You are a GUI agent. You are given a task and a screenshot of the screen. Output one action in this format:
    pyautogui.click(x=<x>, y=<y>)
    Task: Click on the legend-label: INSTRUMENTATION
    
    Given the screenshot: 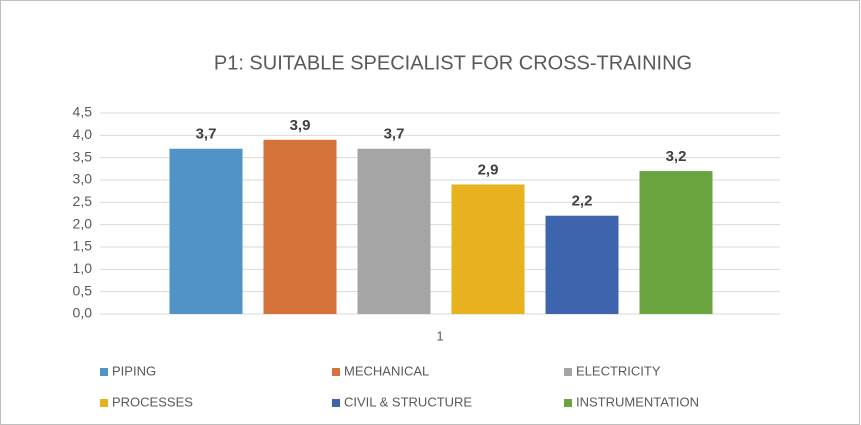 What is the action you would take?
    pyautogui.click(x=637, y=401)
    